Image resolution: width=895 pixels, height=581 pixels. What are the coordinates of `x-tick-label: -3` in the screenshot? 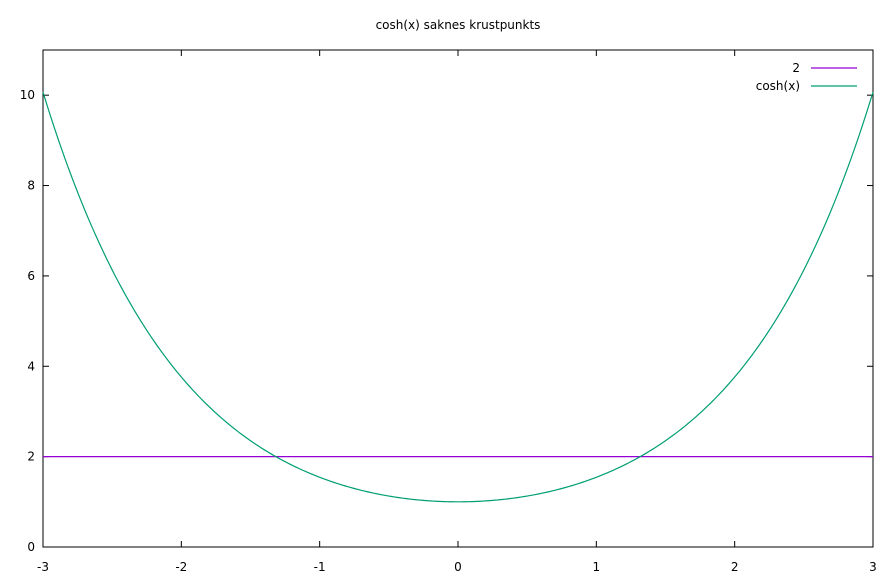 It's located at (43, 567).